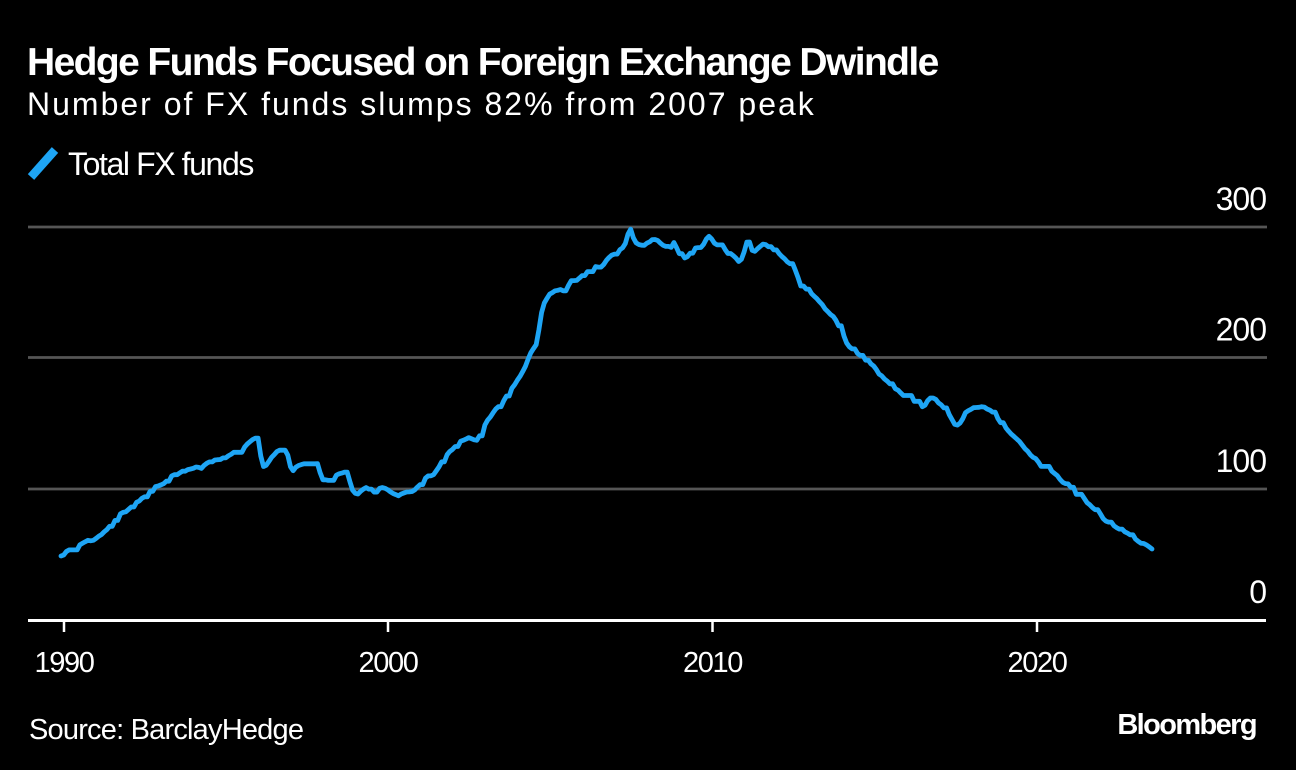 This screenshot has width=1296, height=770. What do you see at coordinates (1241, 330) in the screenshot?
I see `svg-text: 200` at bounding box center [1241, 330].